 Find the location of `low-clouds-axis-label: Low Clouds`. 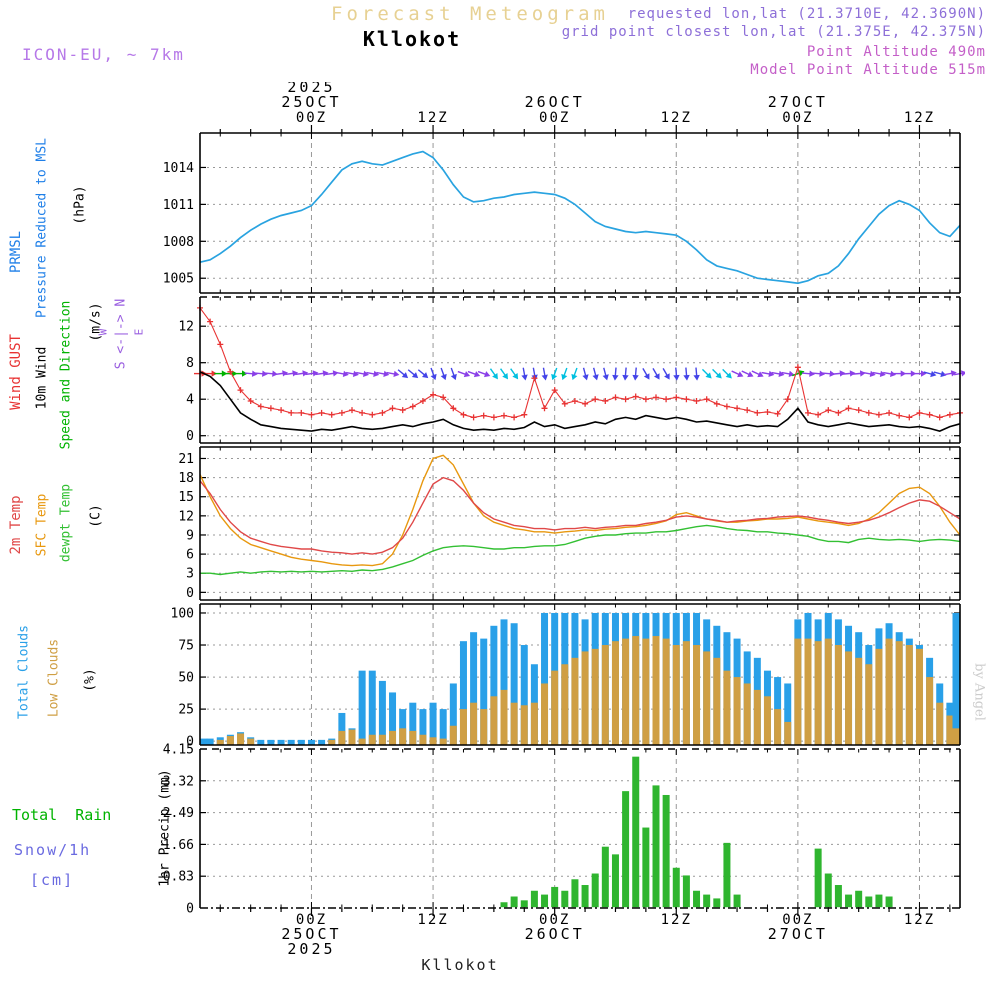

low-clouds-axis-label: Low Clouds is located at coordinates (54, 678).